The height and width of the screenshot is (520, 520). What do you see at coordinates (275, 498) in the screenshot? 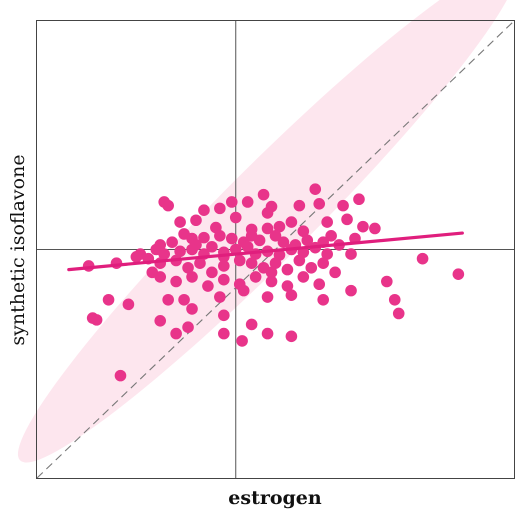
I see `x-axis-label: estrogen` at bounding box center [275, 498].